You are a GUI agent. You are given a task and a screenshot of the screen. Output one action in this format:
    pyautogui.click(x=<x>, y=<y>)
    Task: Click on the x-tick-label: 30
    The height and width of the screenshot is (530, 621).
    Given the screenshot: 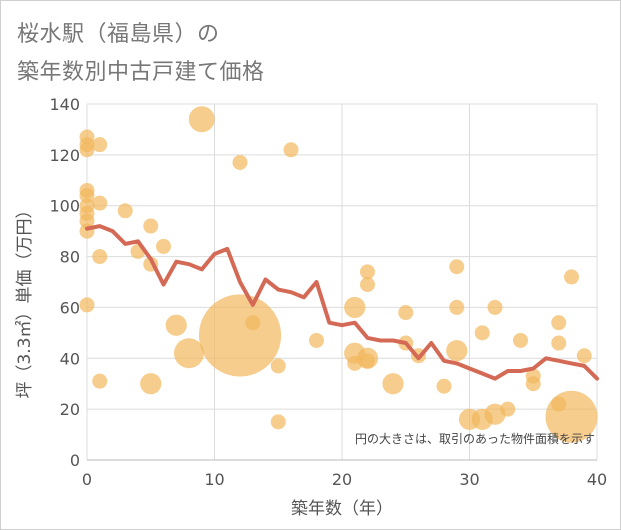 What is the action you would take?
    pyautogui.click(x=469, y=479)
    